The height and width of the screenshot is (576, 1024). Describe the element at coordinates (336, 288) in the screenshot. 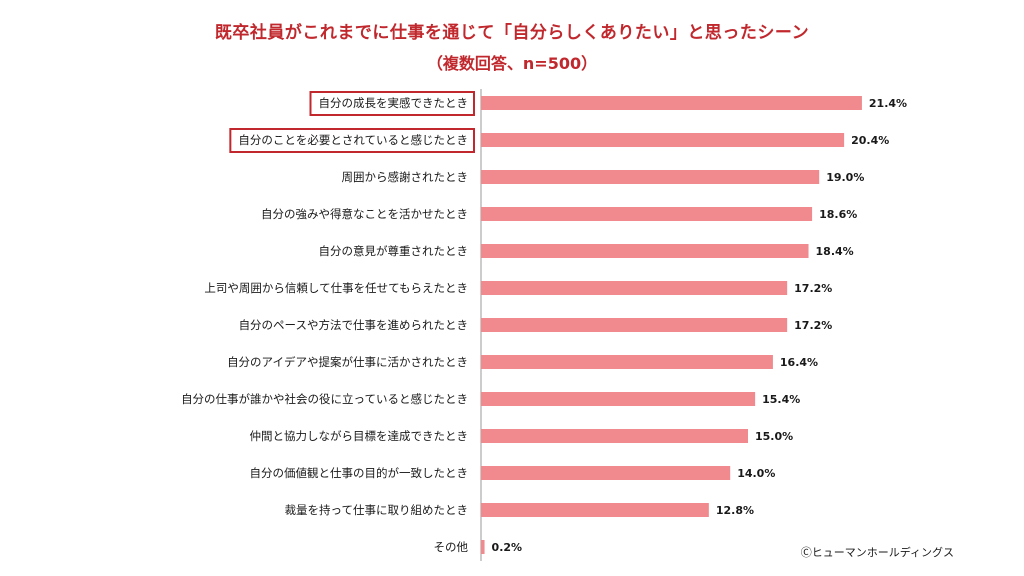

I see `category-label: 上司や周囲から信頼して仕事を任せてもらえたとき` at that location.